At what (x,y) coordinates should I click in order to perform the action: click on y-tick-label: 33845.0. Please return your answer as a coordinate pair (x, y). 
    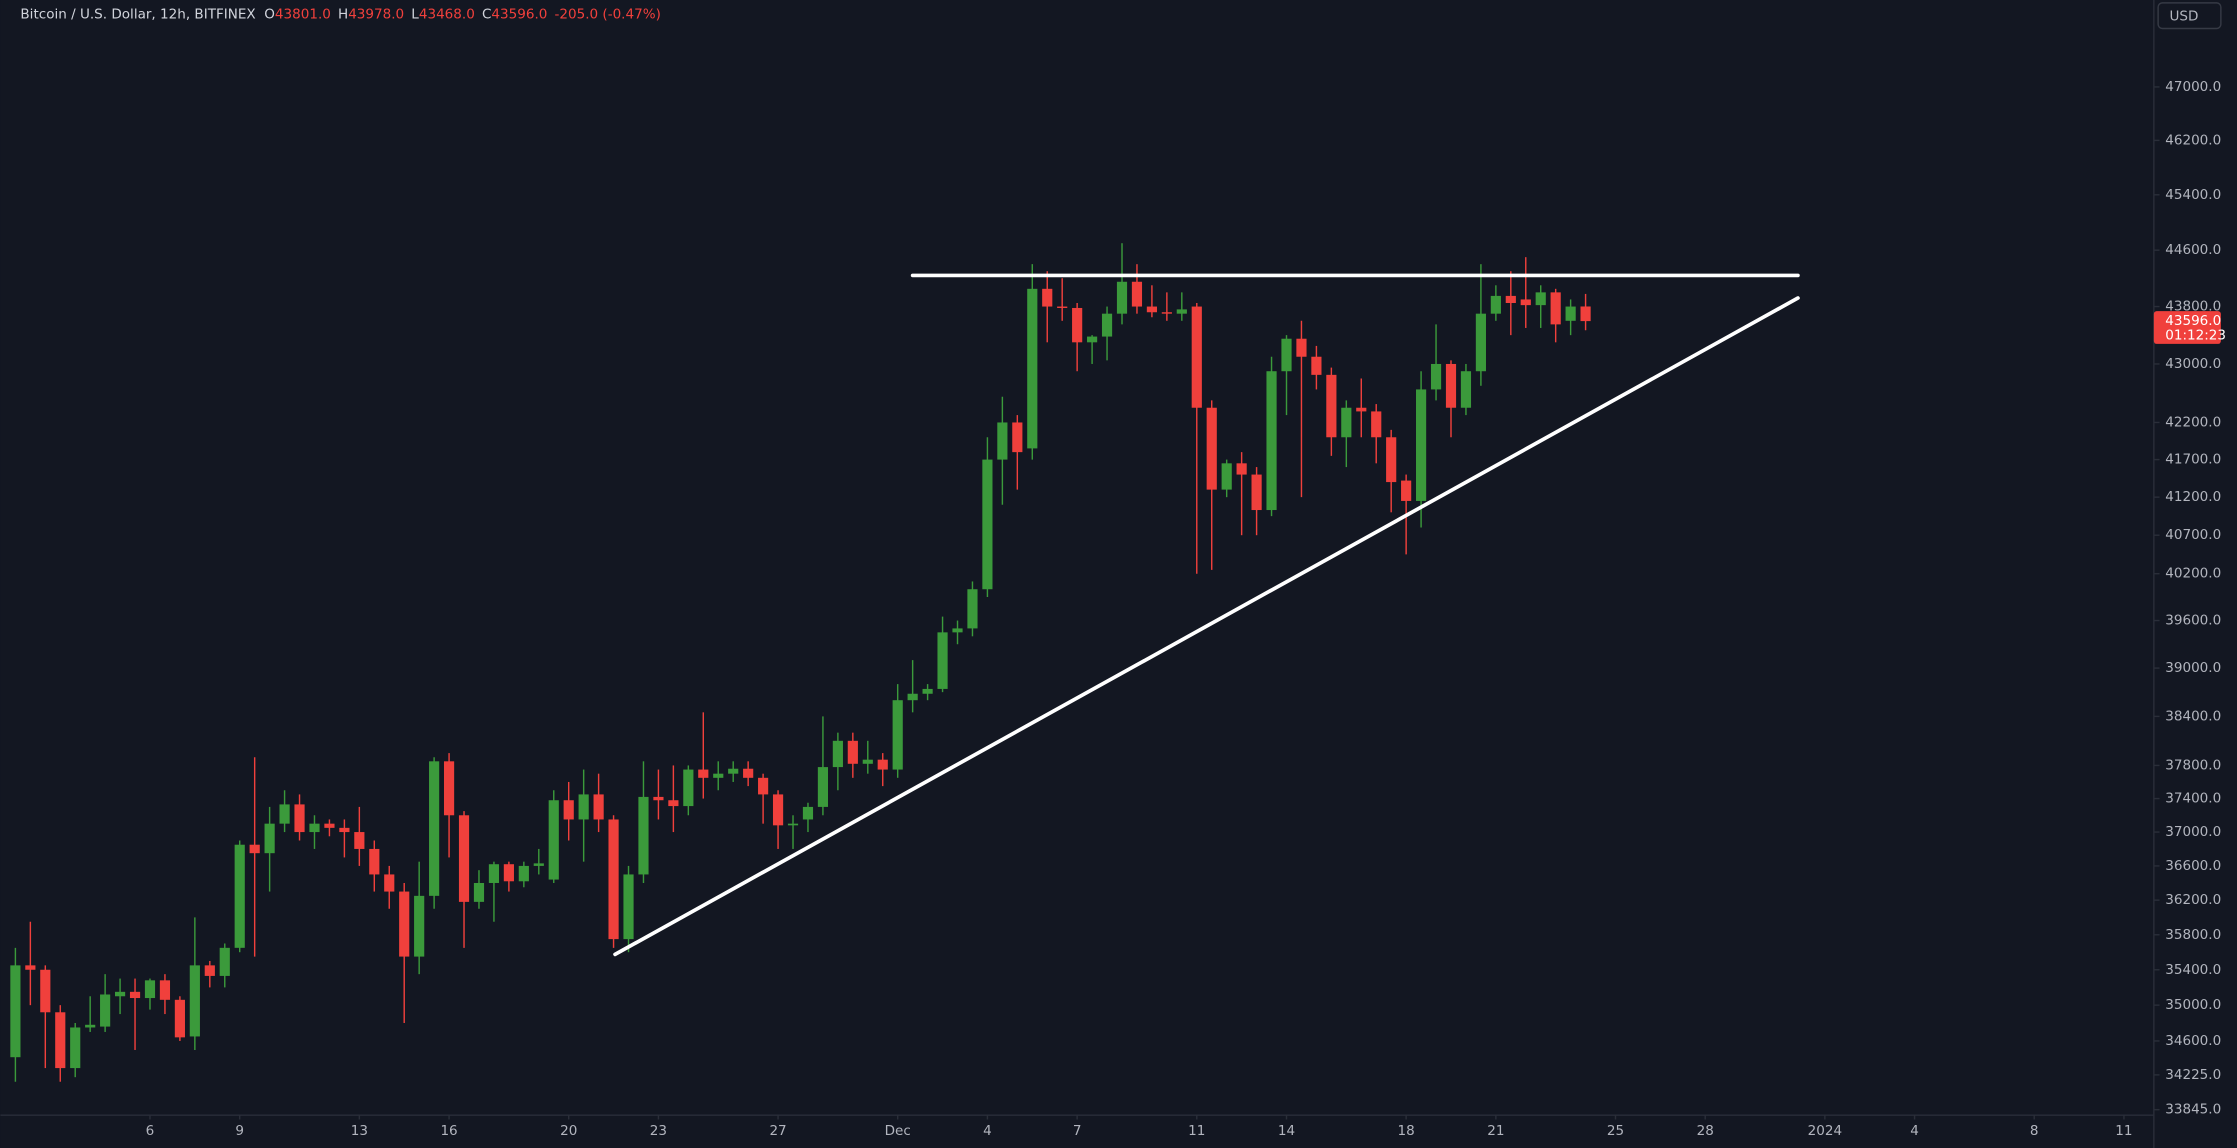
    Looking at the image, I should click on (2193, 1110).